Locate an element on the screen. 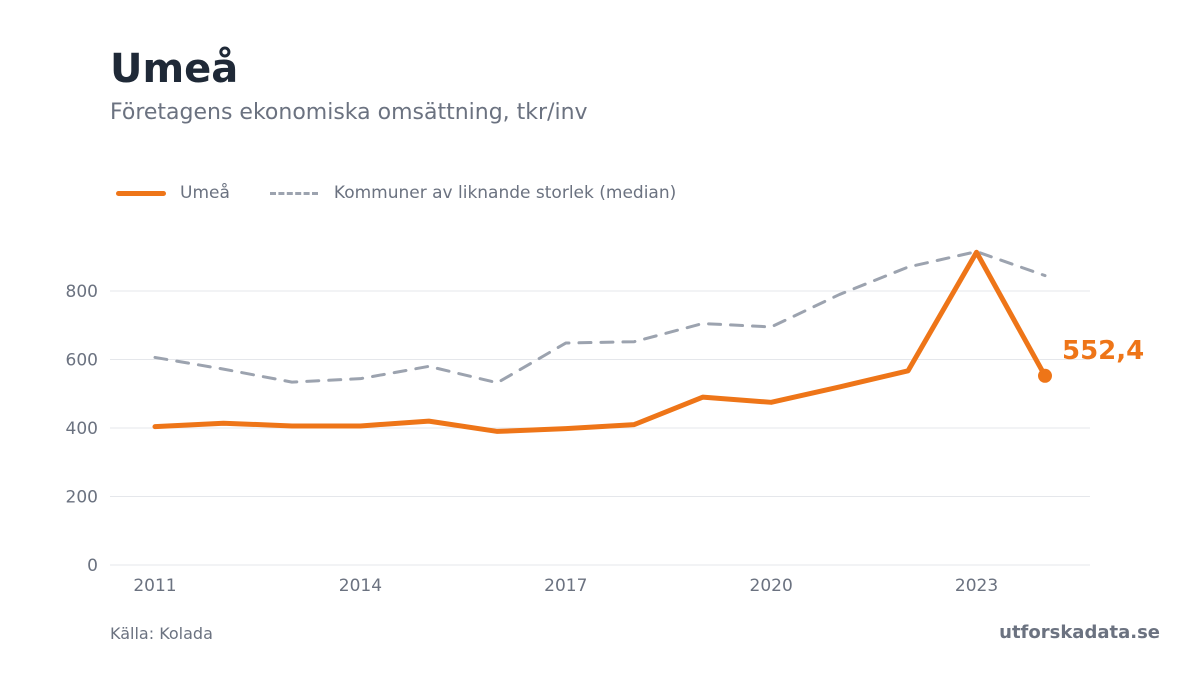 This screenshot has height=675, width=1200. end-point-marker is located at coordinates (1045, 375).